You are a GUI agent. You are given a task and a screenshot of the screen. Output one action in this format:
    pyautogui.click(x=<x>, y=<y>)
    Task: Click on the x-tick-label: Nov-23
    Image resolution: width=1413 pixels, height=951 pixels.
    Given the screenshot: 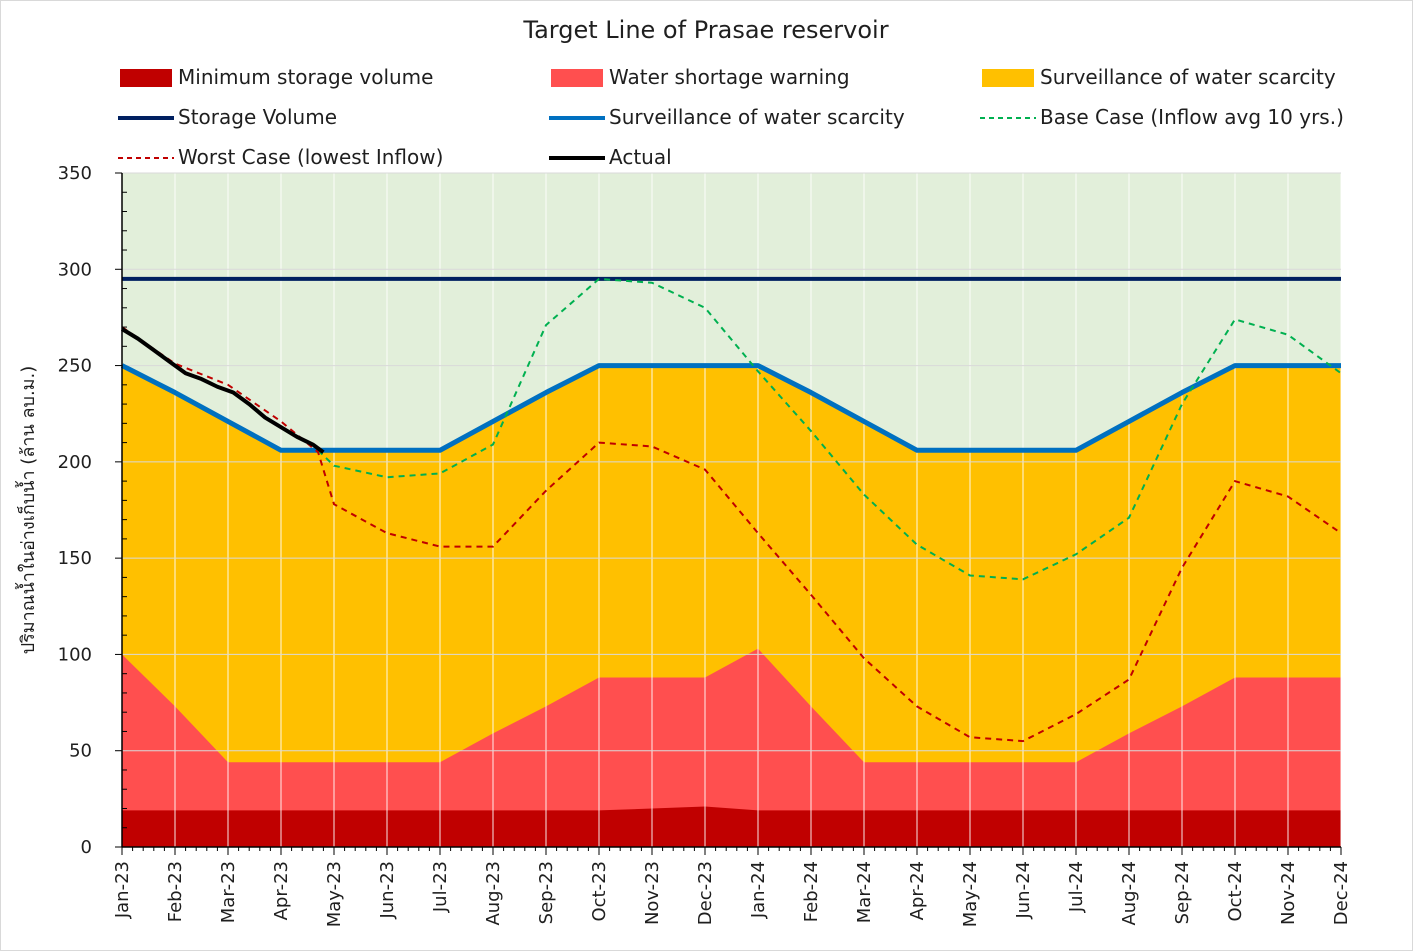 What is the action you would take?
    pyautogui.click(x=652, y=893)
    